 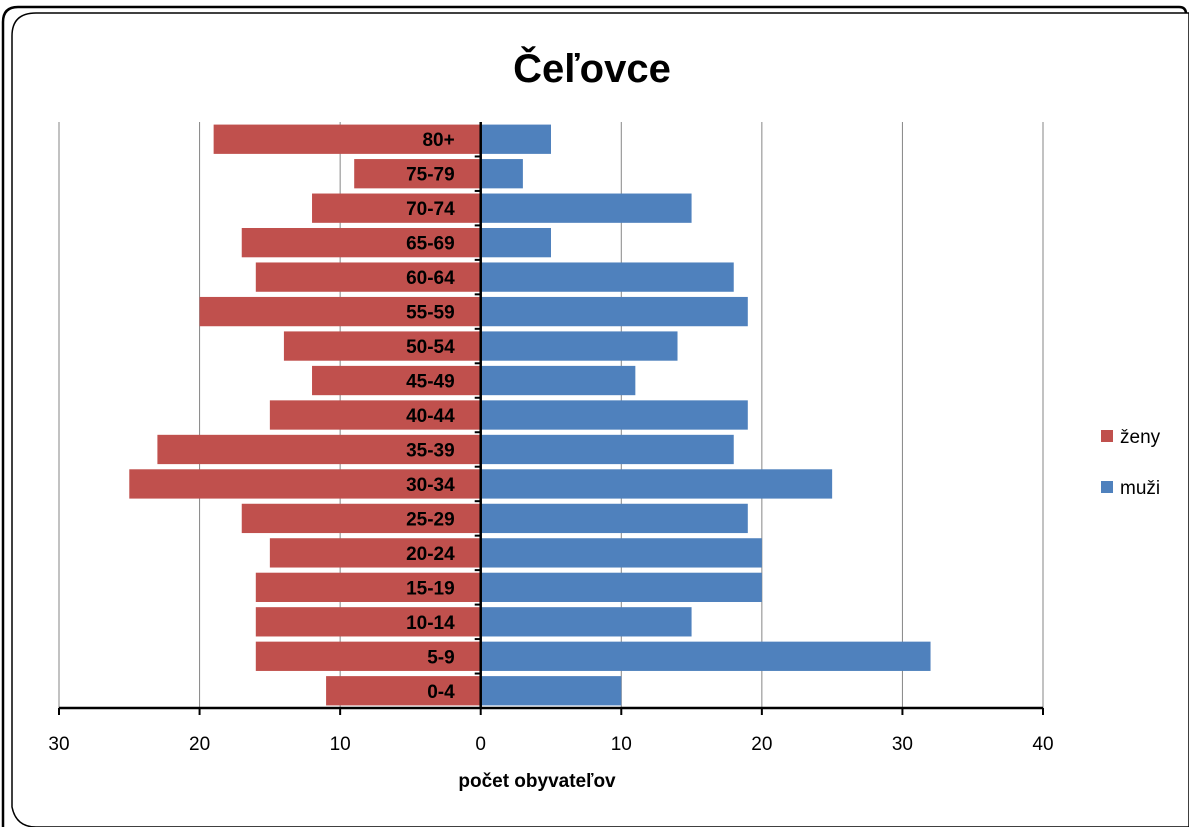 What do you see at coordinates (441, 692) in the screenshot?
I see `category-label-0-4: 0-4` at bounding box center [441, 692].